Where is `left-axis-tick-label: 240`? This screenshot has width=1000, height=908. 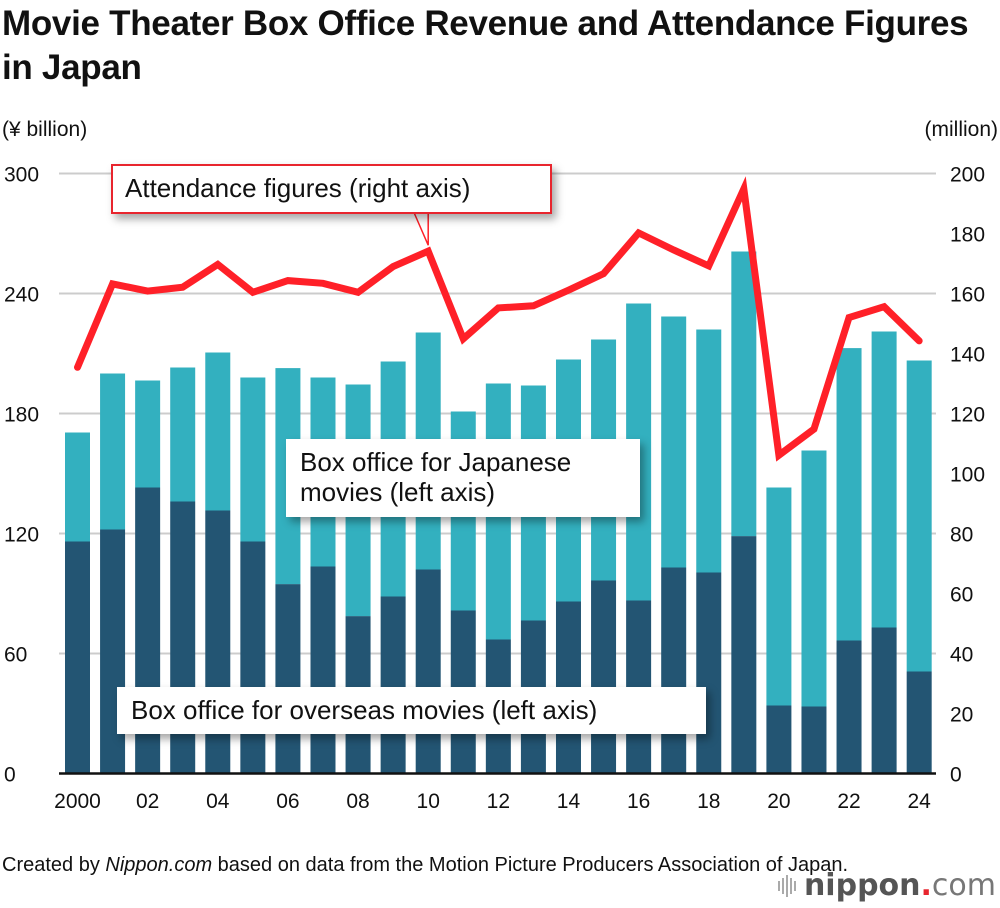 left-axis-tick-label: 240 is located at coordinates (21, 295).